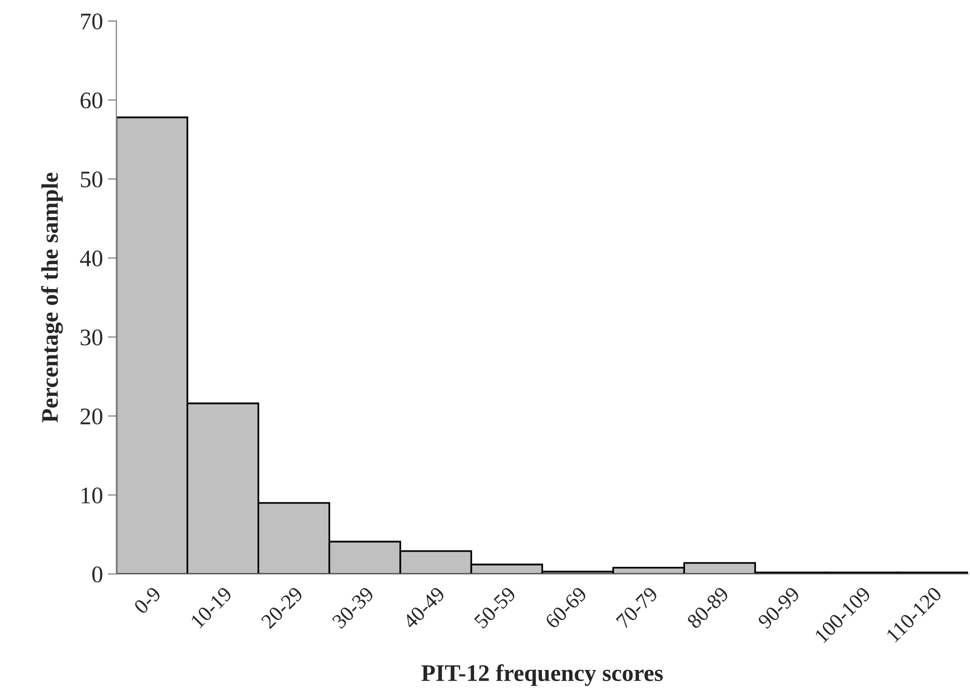 This screenshot has height=700, width=970. What do you see at coordinates (91, 179) in the screenshot?
I see `y-tick-label: 50` at bounding box center [91, 179].